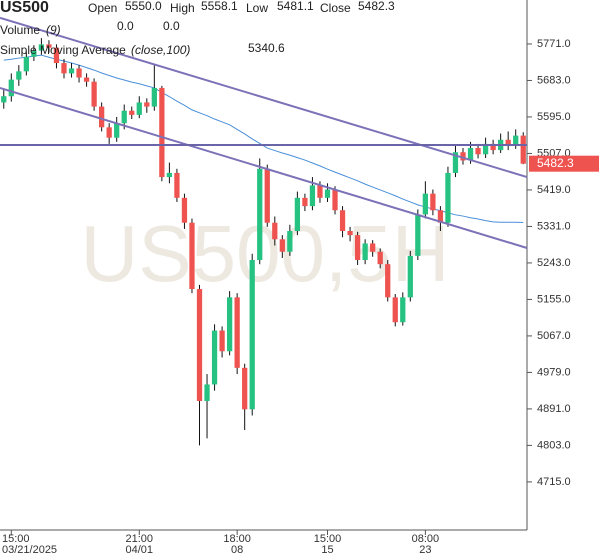 This screenshot has width=600, height=558. Describe the element at coordinates (554, 409) in the screenshot. I see `y-tick-label: 4891.0` at that location.